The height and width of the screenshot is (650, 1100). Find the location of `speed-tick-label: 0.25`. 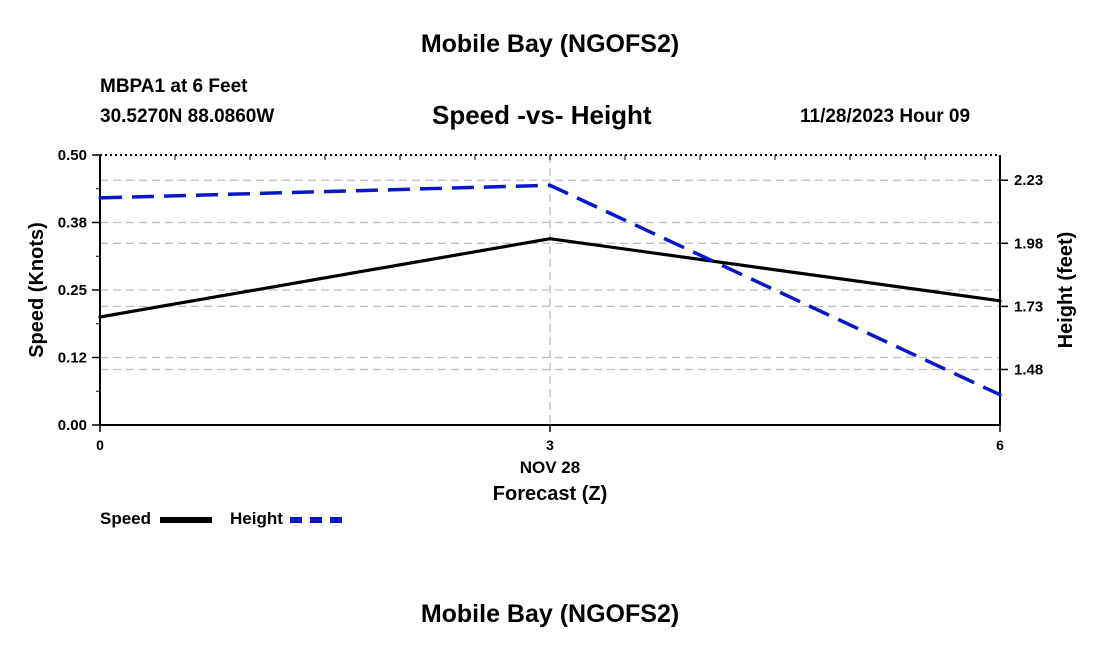

speed-tick-label: 0.25 is located at coordinates (72, 290).